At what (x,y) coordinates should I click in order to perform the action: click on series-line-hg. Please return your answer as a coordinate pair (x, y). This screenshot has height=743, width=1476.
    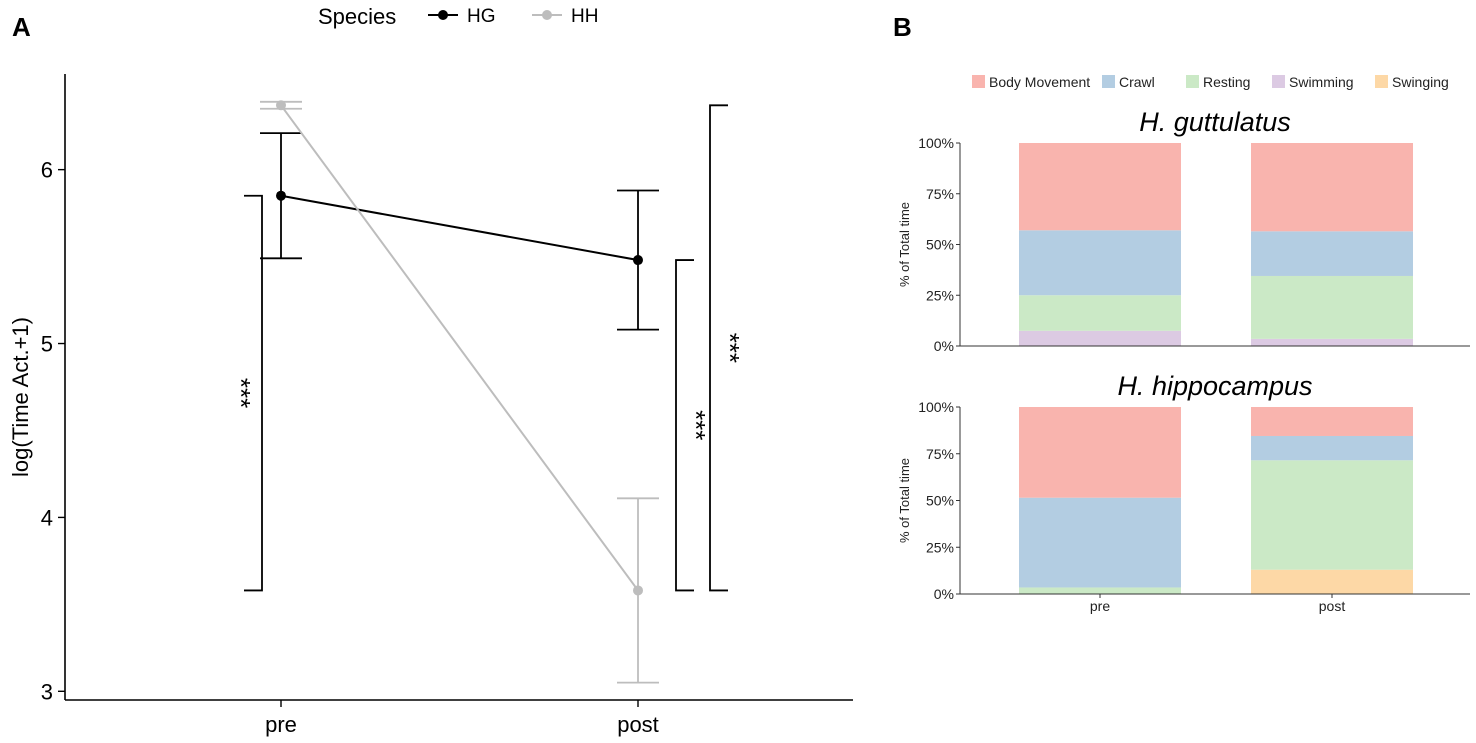
    Looking at the image, I should click on (459, 228).